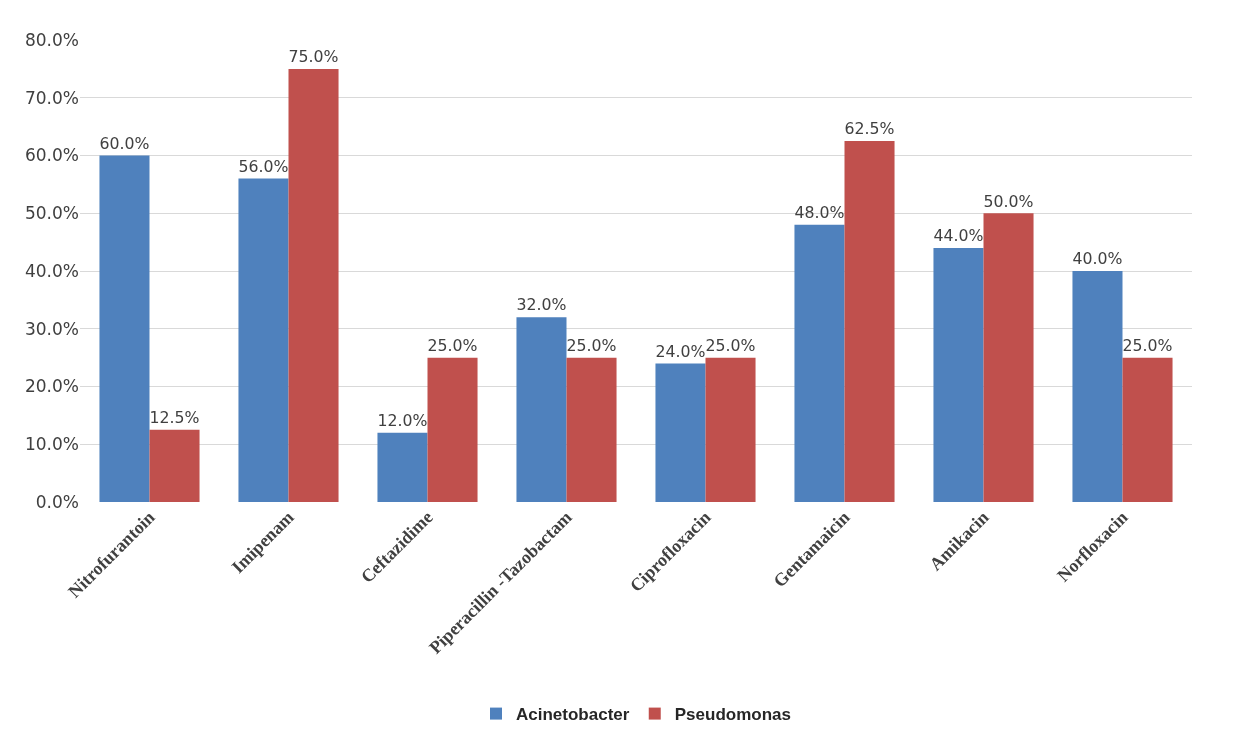 Image resolution: width=1252 pixels, height=744 pixels. What do you see at coordinates (263, 166) in the screenshot?
I see `data-label: 56.0%` at bounding box center [263, 166].